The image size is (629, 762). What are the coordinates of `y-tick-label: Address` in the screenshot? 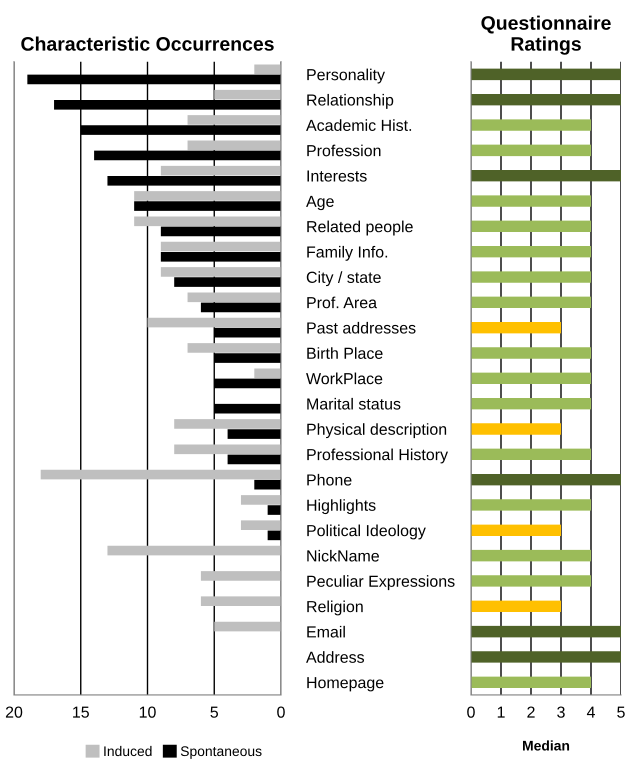 It's located at (335, 657).